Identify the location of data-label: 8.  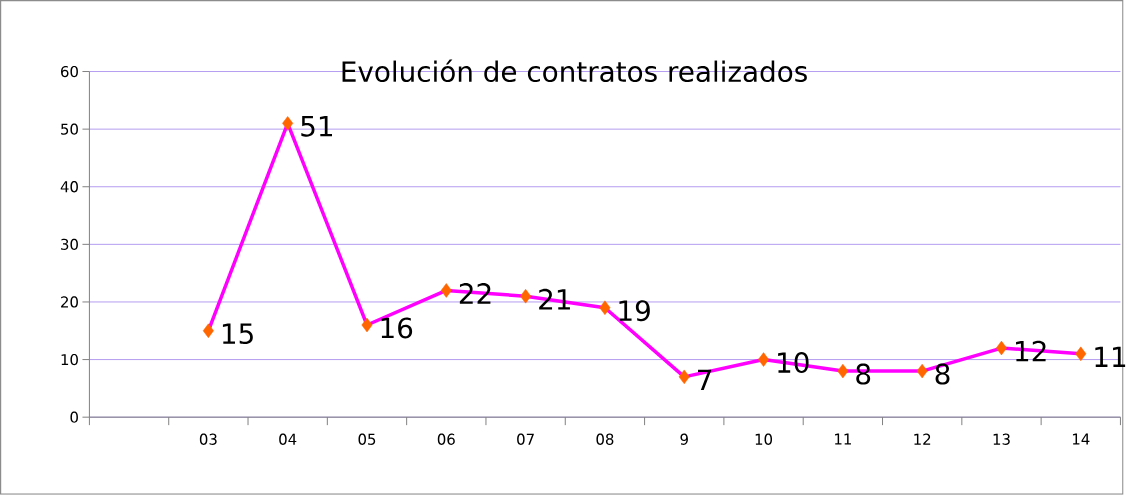
(942, 374).